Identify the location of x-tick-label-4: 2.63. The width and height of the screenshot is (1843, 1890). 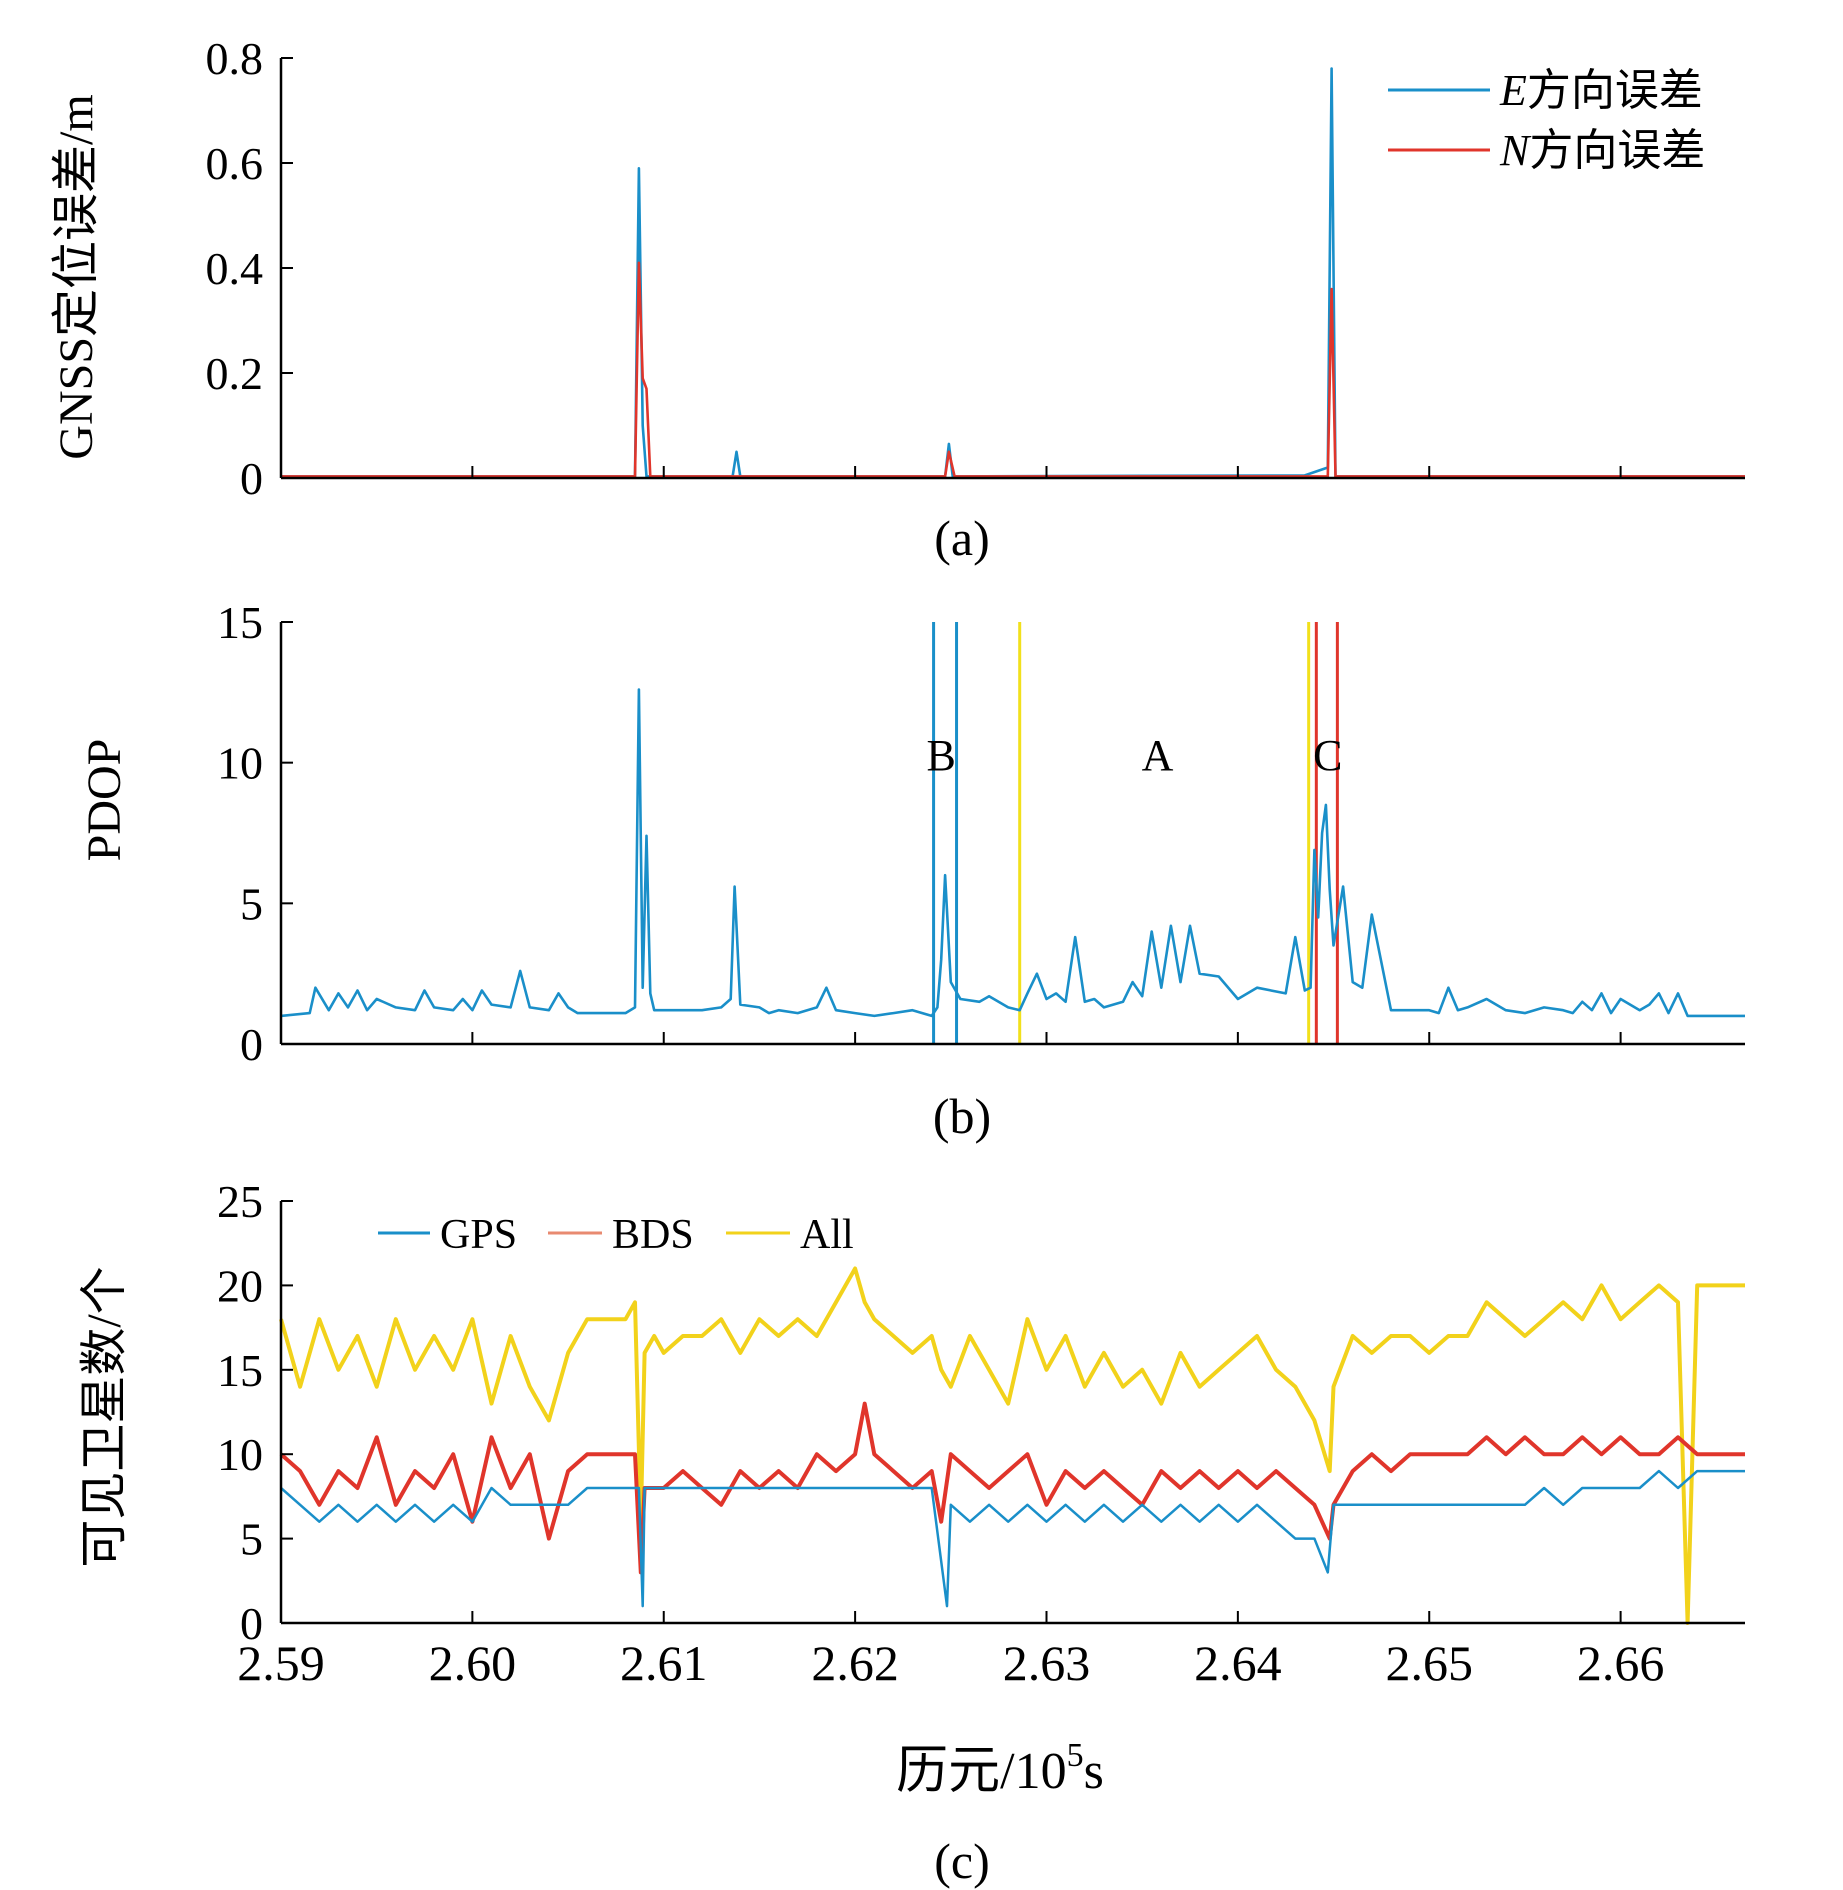
(1047, 1663).